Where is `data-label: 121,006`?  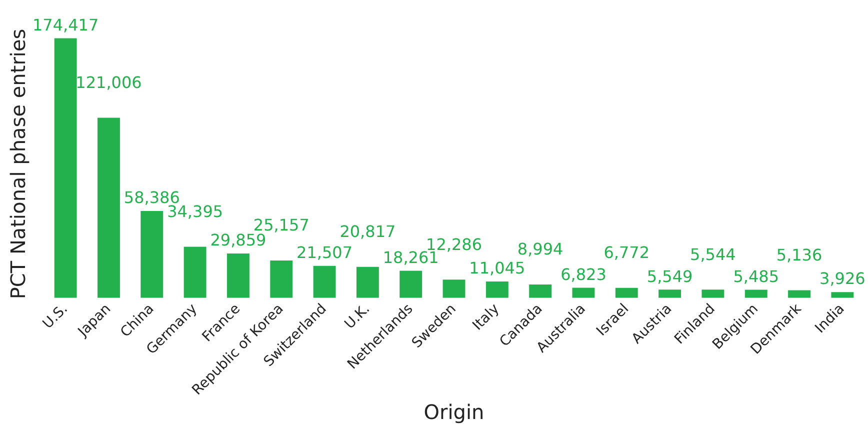
data-label: 121,006 is located at coordinates (109, 82).